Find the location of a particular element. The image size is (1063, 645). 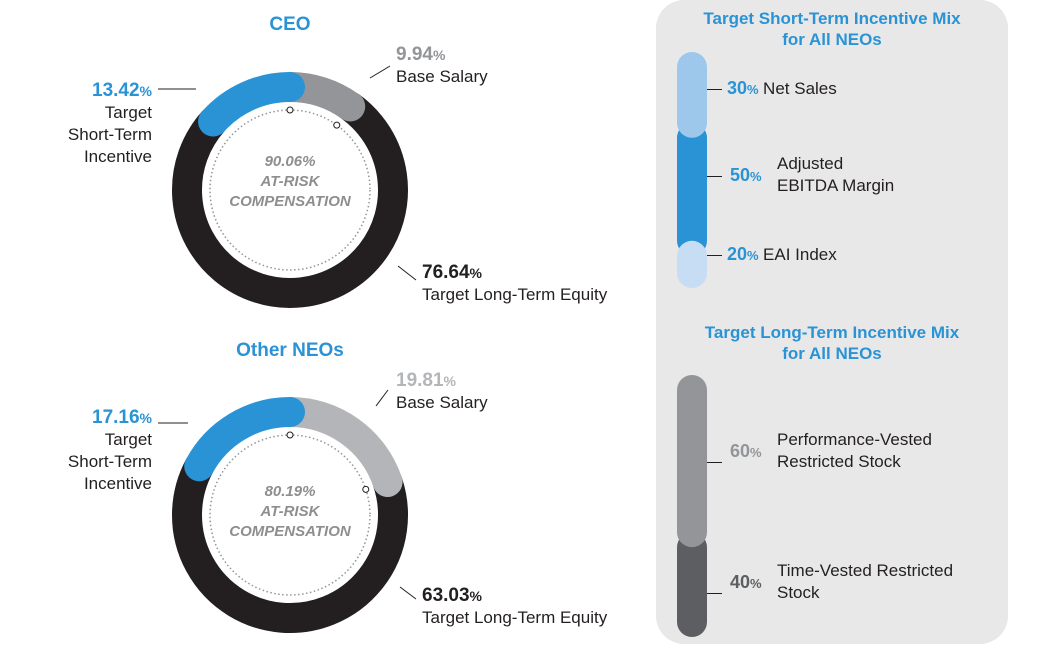

sti-eai-bar-segment is located at coordinates (692, 264).